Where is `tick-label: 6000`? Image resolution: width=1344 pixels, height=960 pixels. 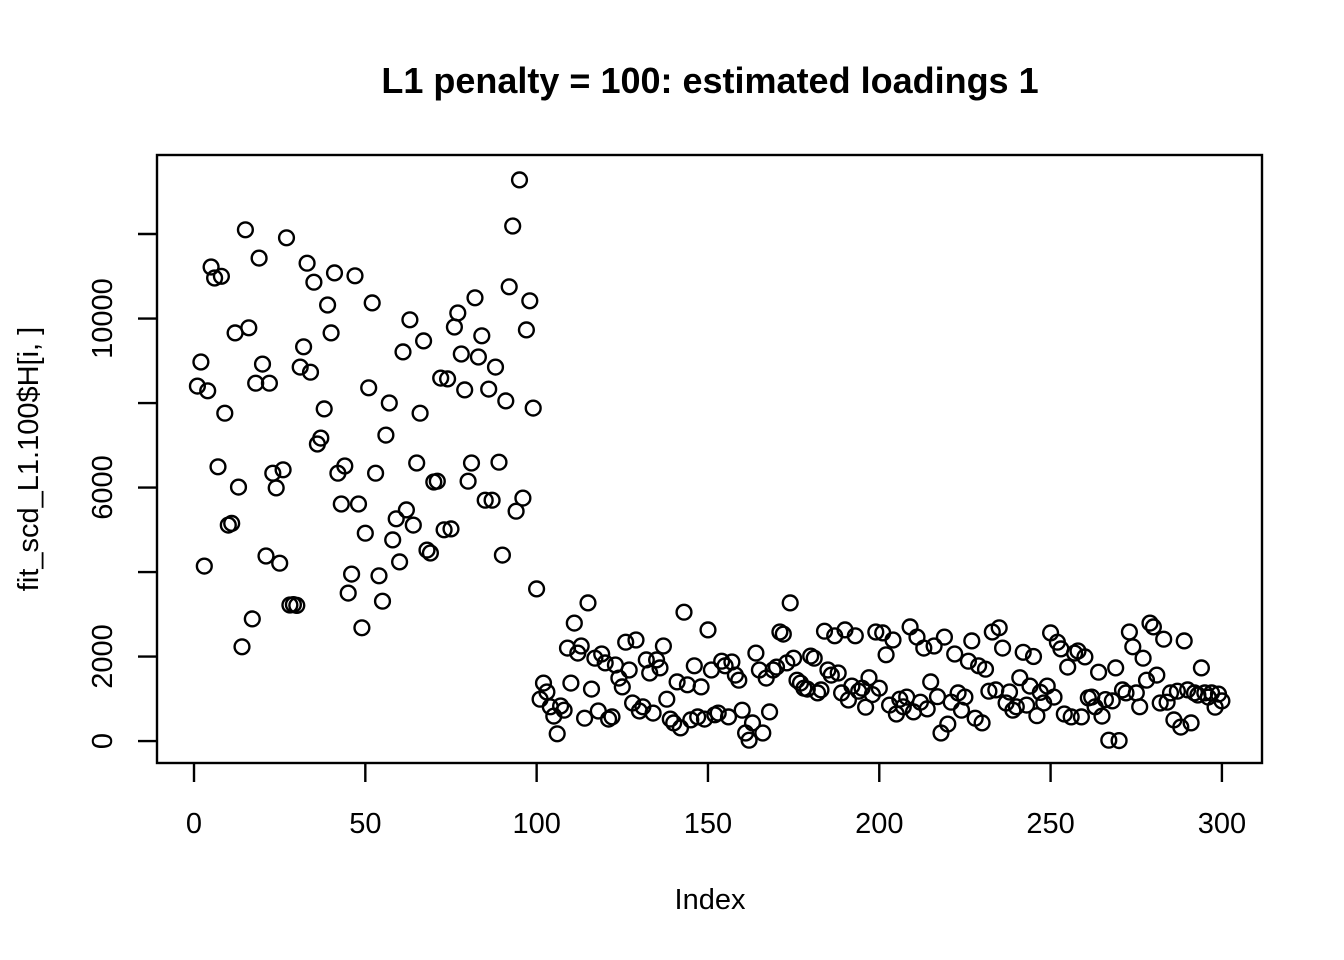 tick-label: 6000 is located at coordinates (103, 487).